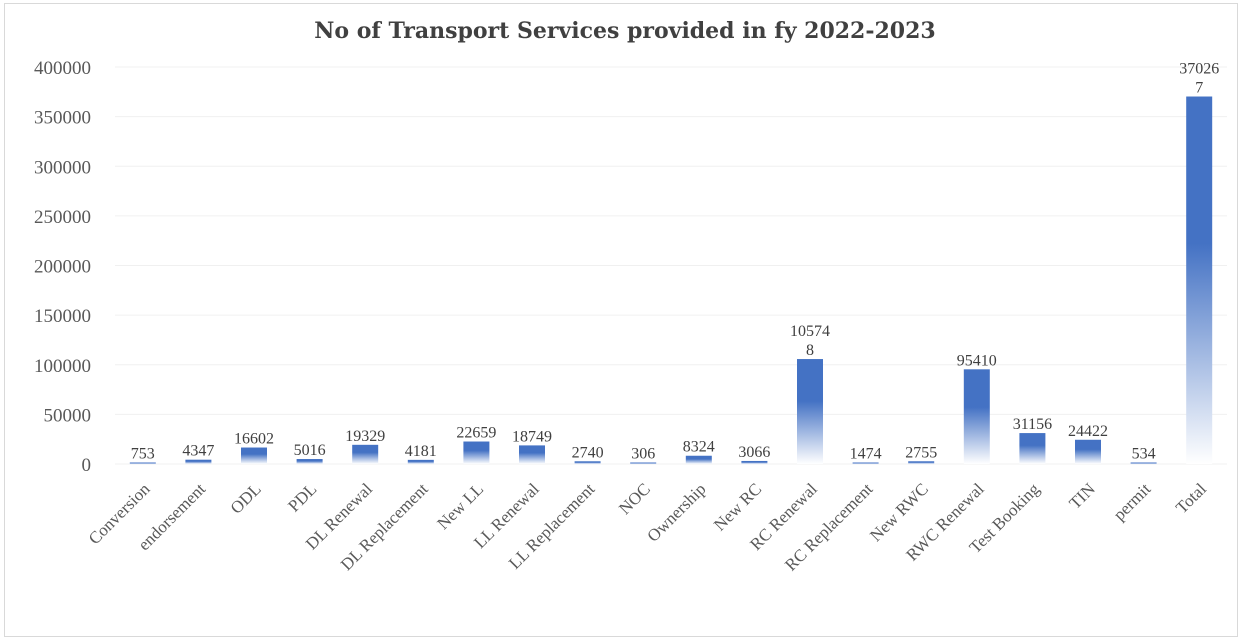 The height and width of the screenshot is (643, 1243). What do you see at coordinates (588, 452) in the screenshot?
I see `data-label: 2740` at bounding box center [588, 452].